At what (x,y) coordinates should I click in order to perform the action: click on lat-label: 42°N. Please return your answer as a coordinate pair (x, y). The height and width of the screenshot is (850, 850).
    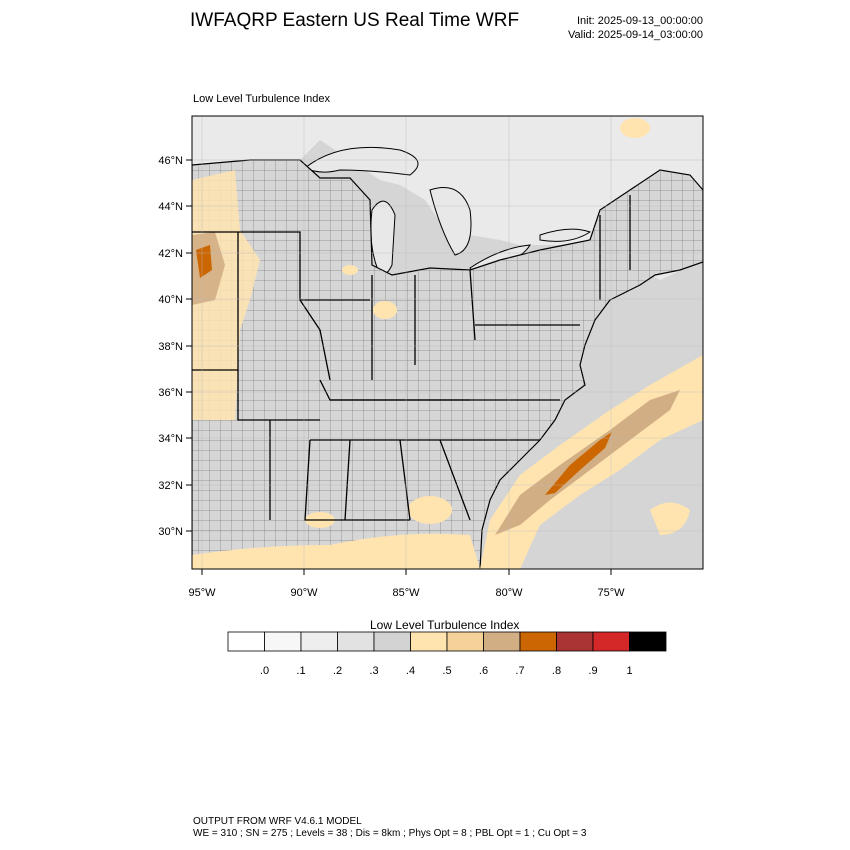
    Looking at the image, I should click on (170, 254).